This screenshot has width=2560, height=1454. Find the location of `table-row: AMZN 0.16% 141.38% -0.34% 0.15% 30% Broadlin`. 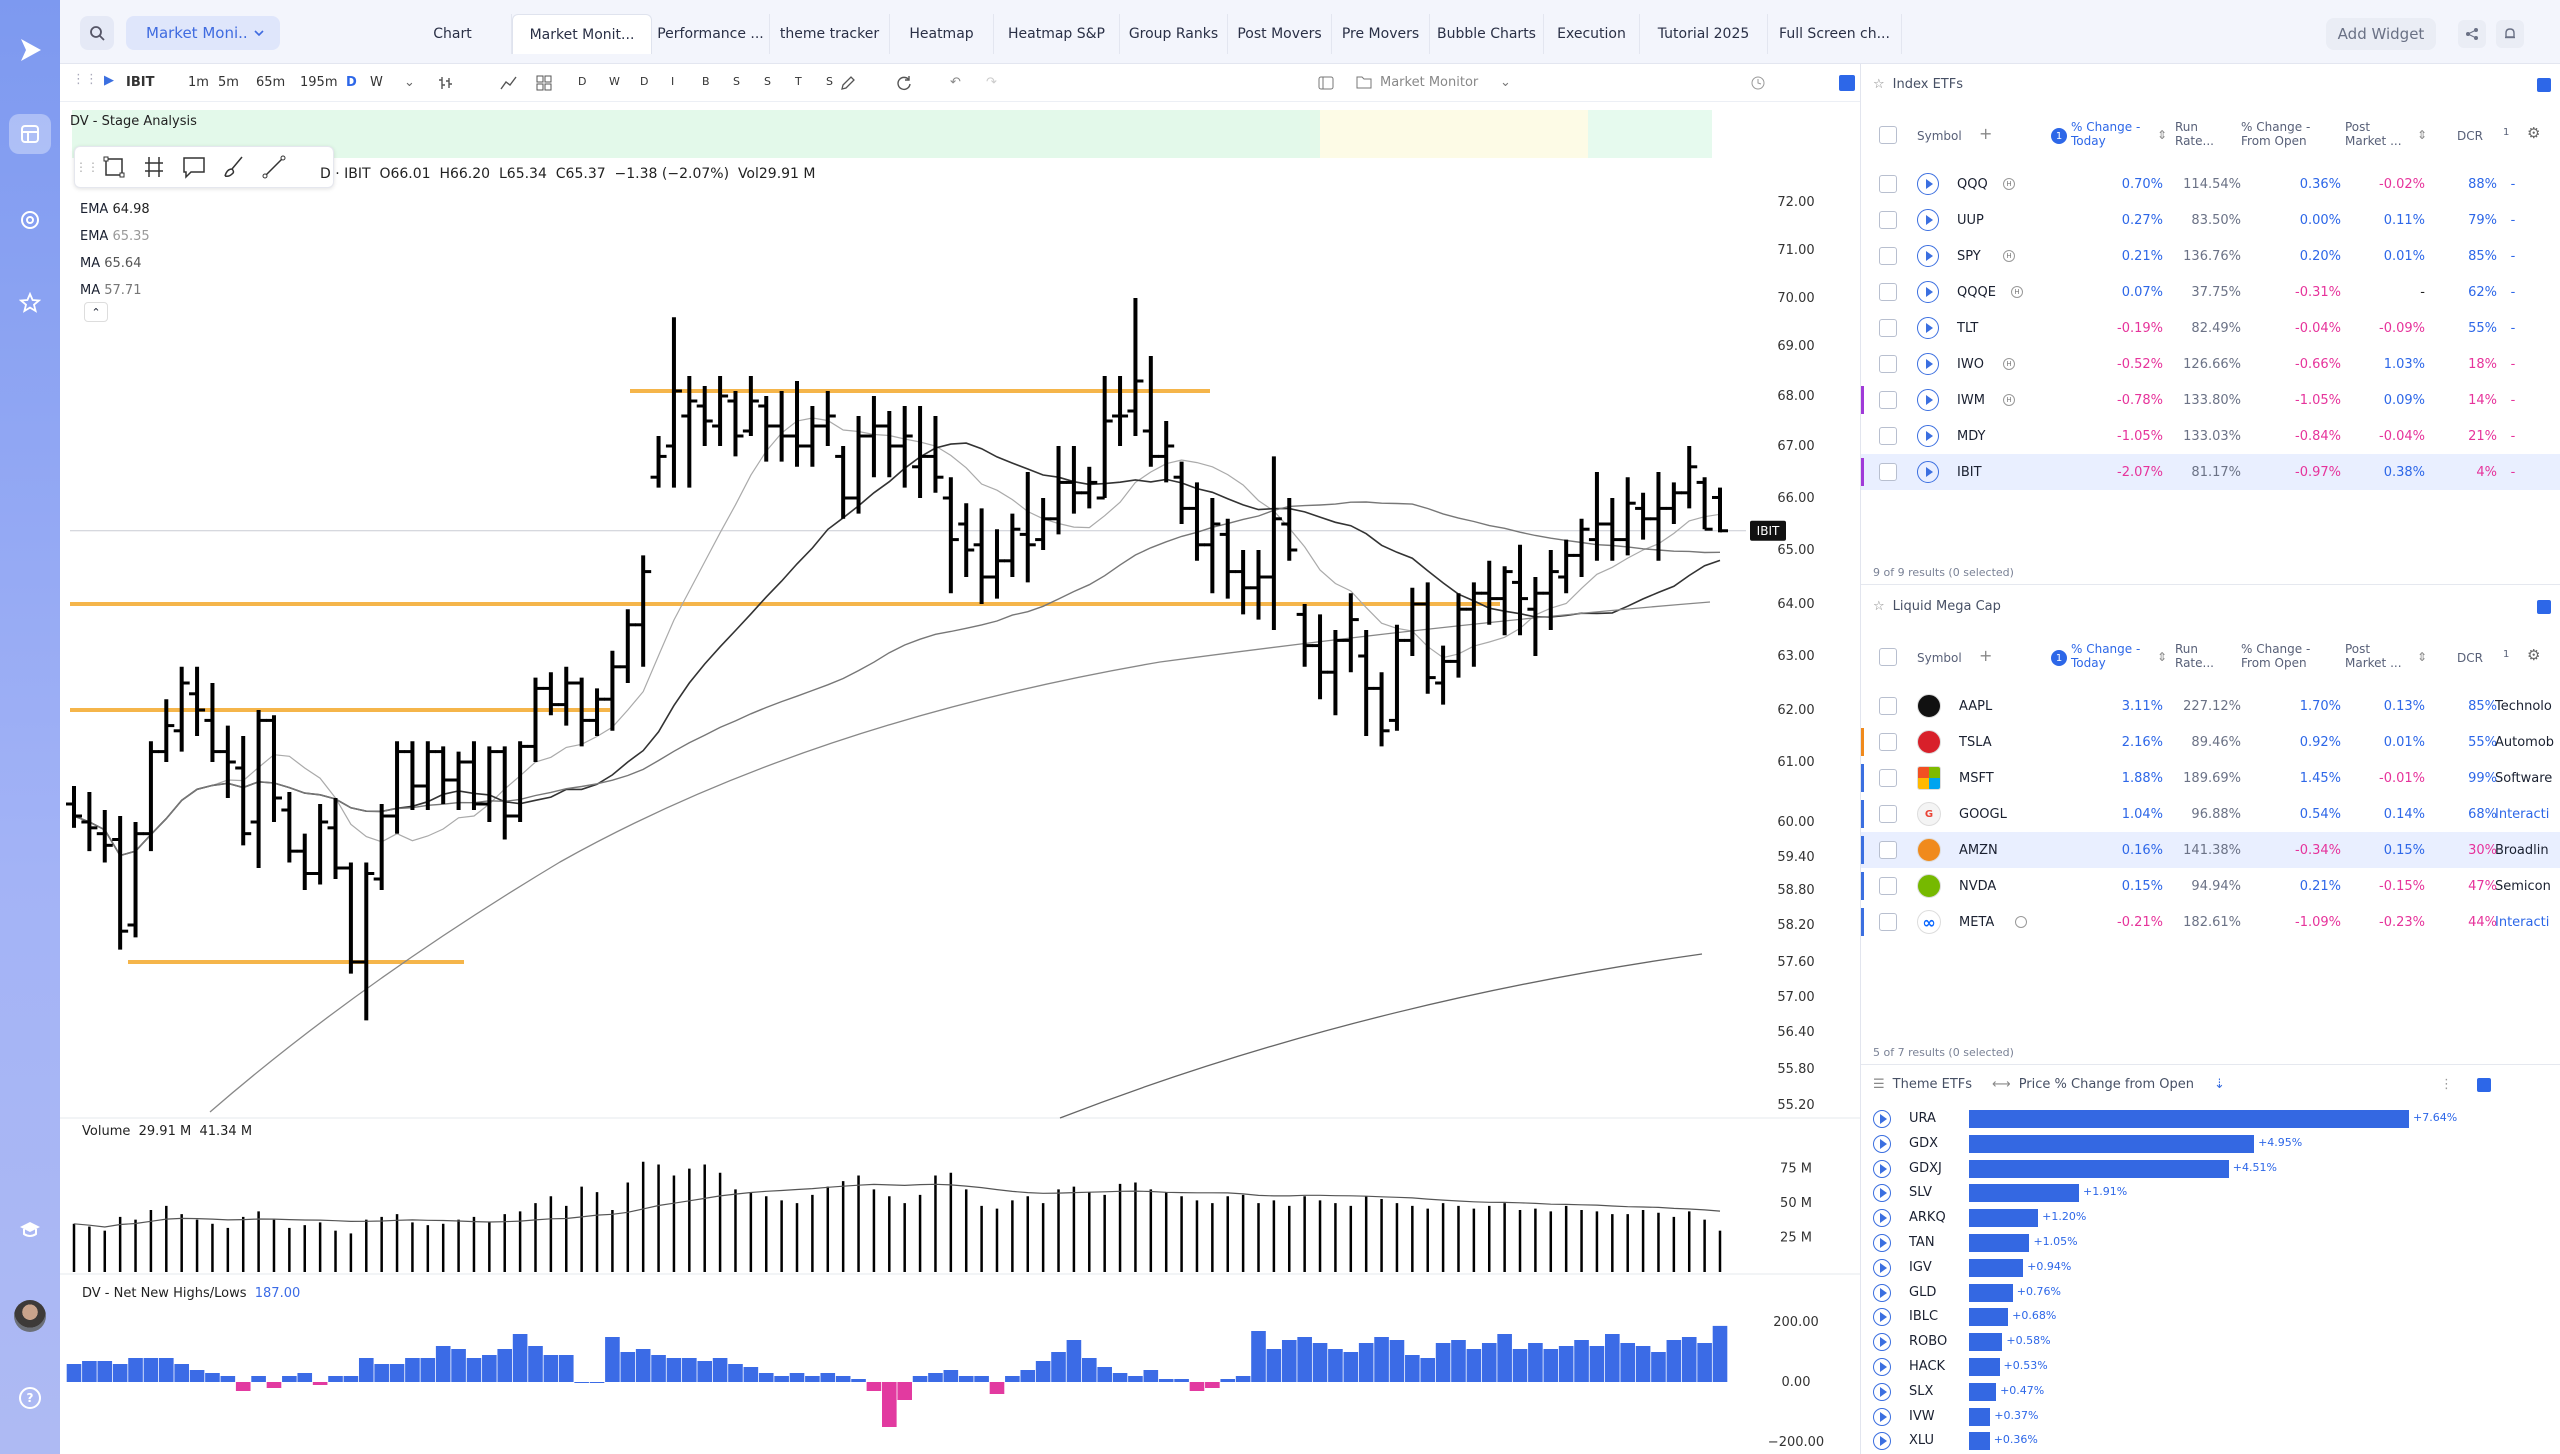

table-row: AMZN 0.16% 141.38% -0.34% 0.15% 30% Broadlin is located at coordinates (2210, 850).